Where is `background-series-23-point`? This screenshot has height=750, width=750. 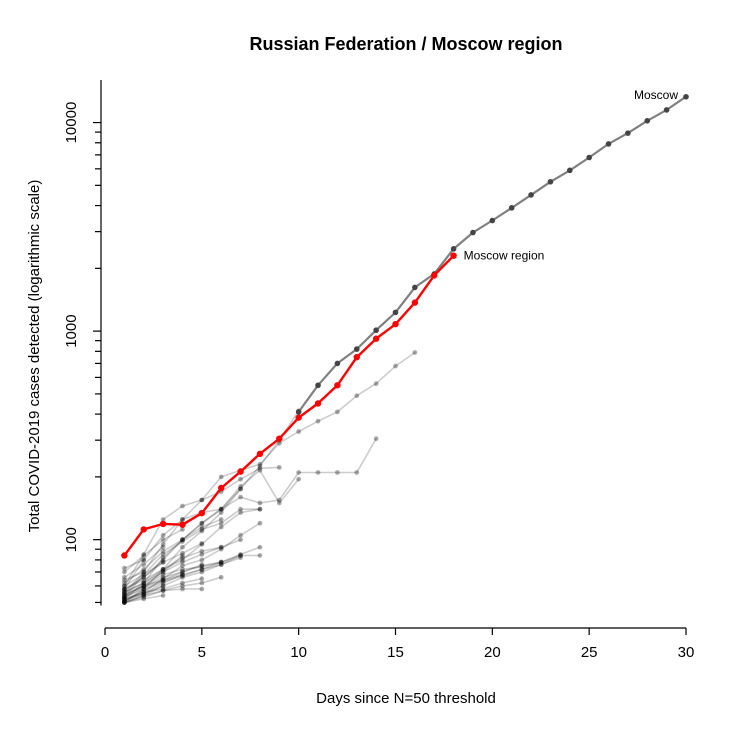
background-series-23-point is located at coordinates (124, 592).